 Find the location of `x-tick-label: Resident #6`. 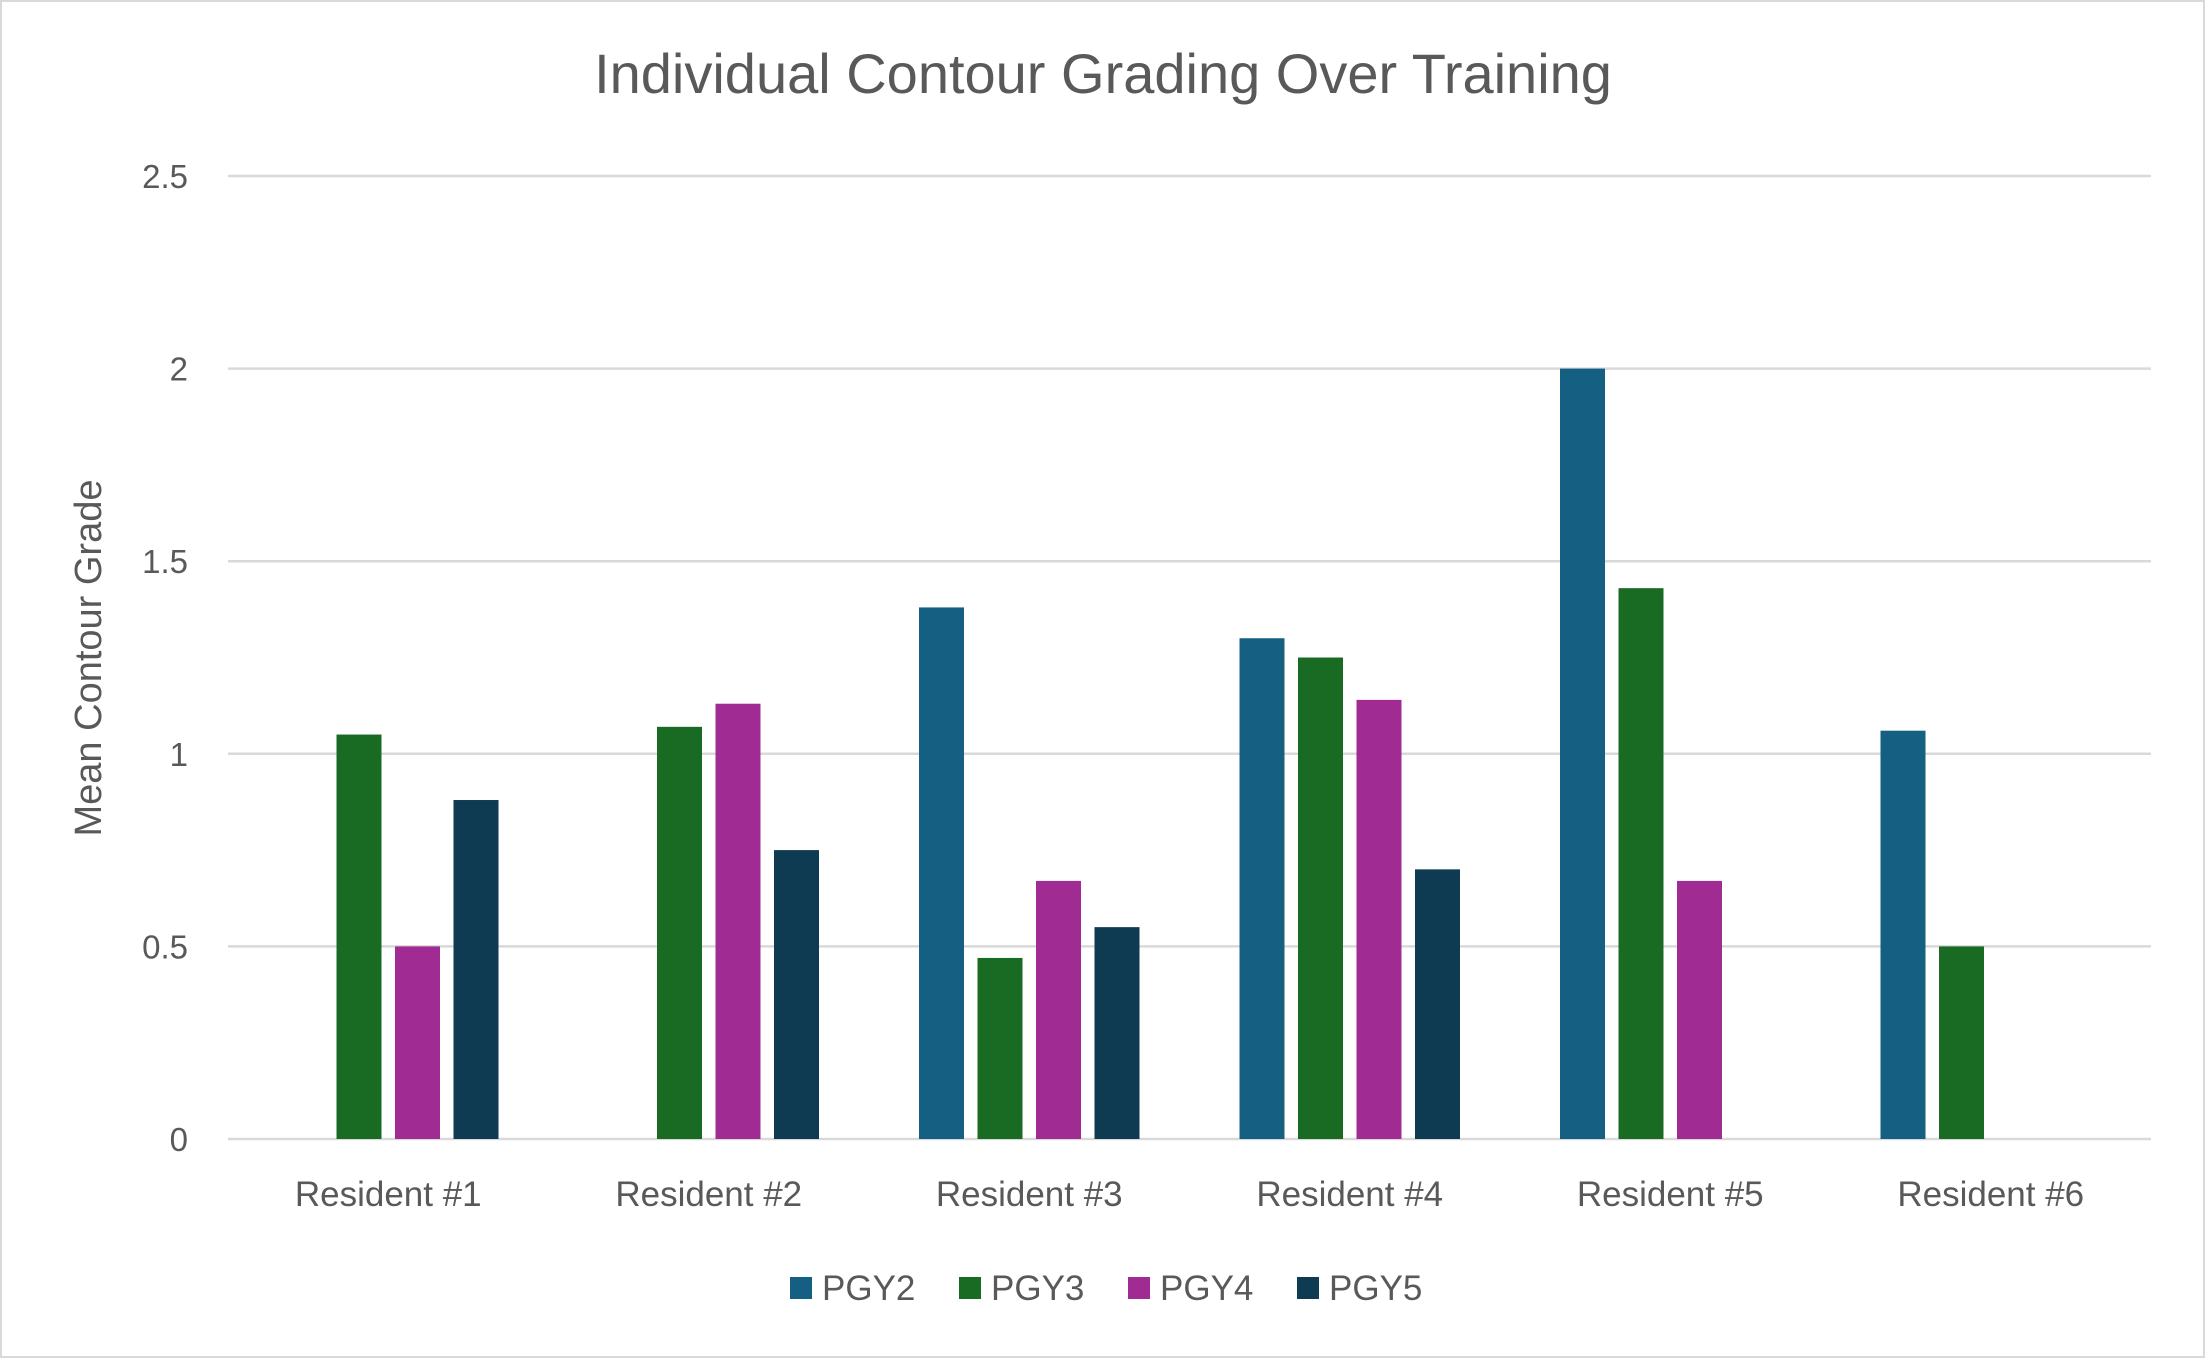

x-tick-label: Resident #6 is located at coordinates (1990, 1194).